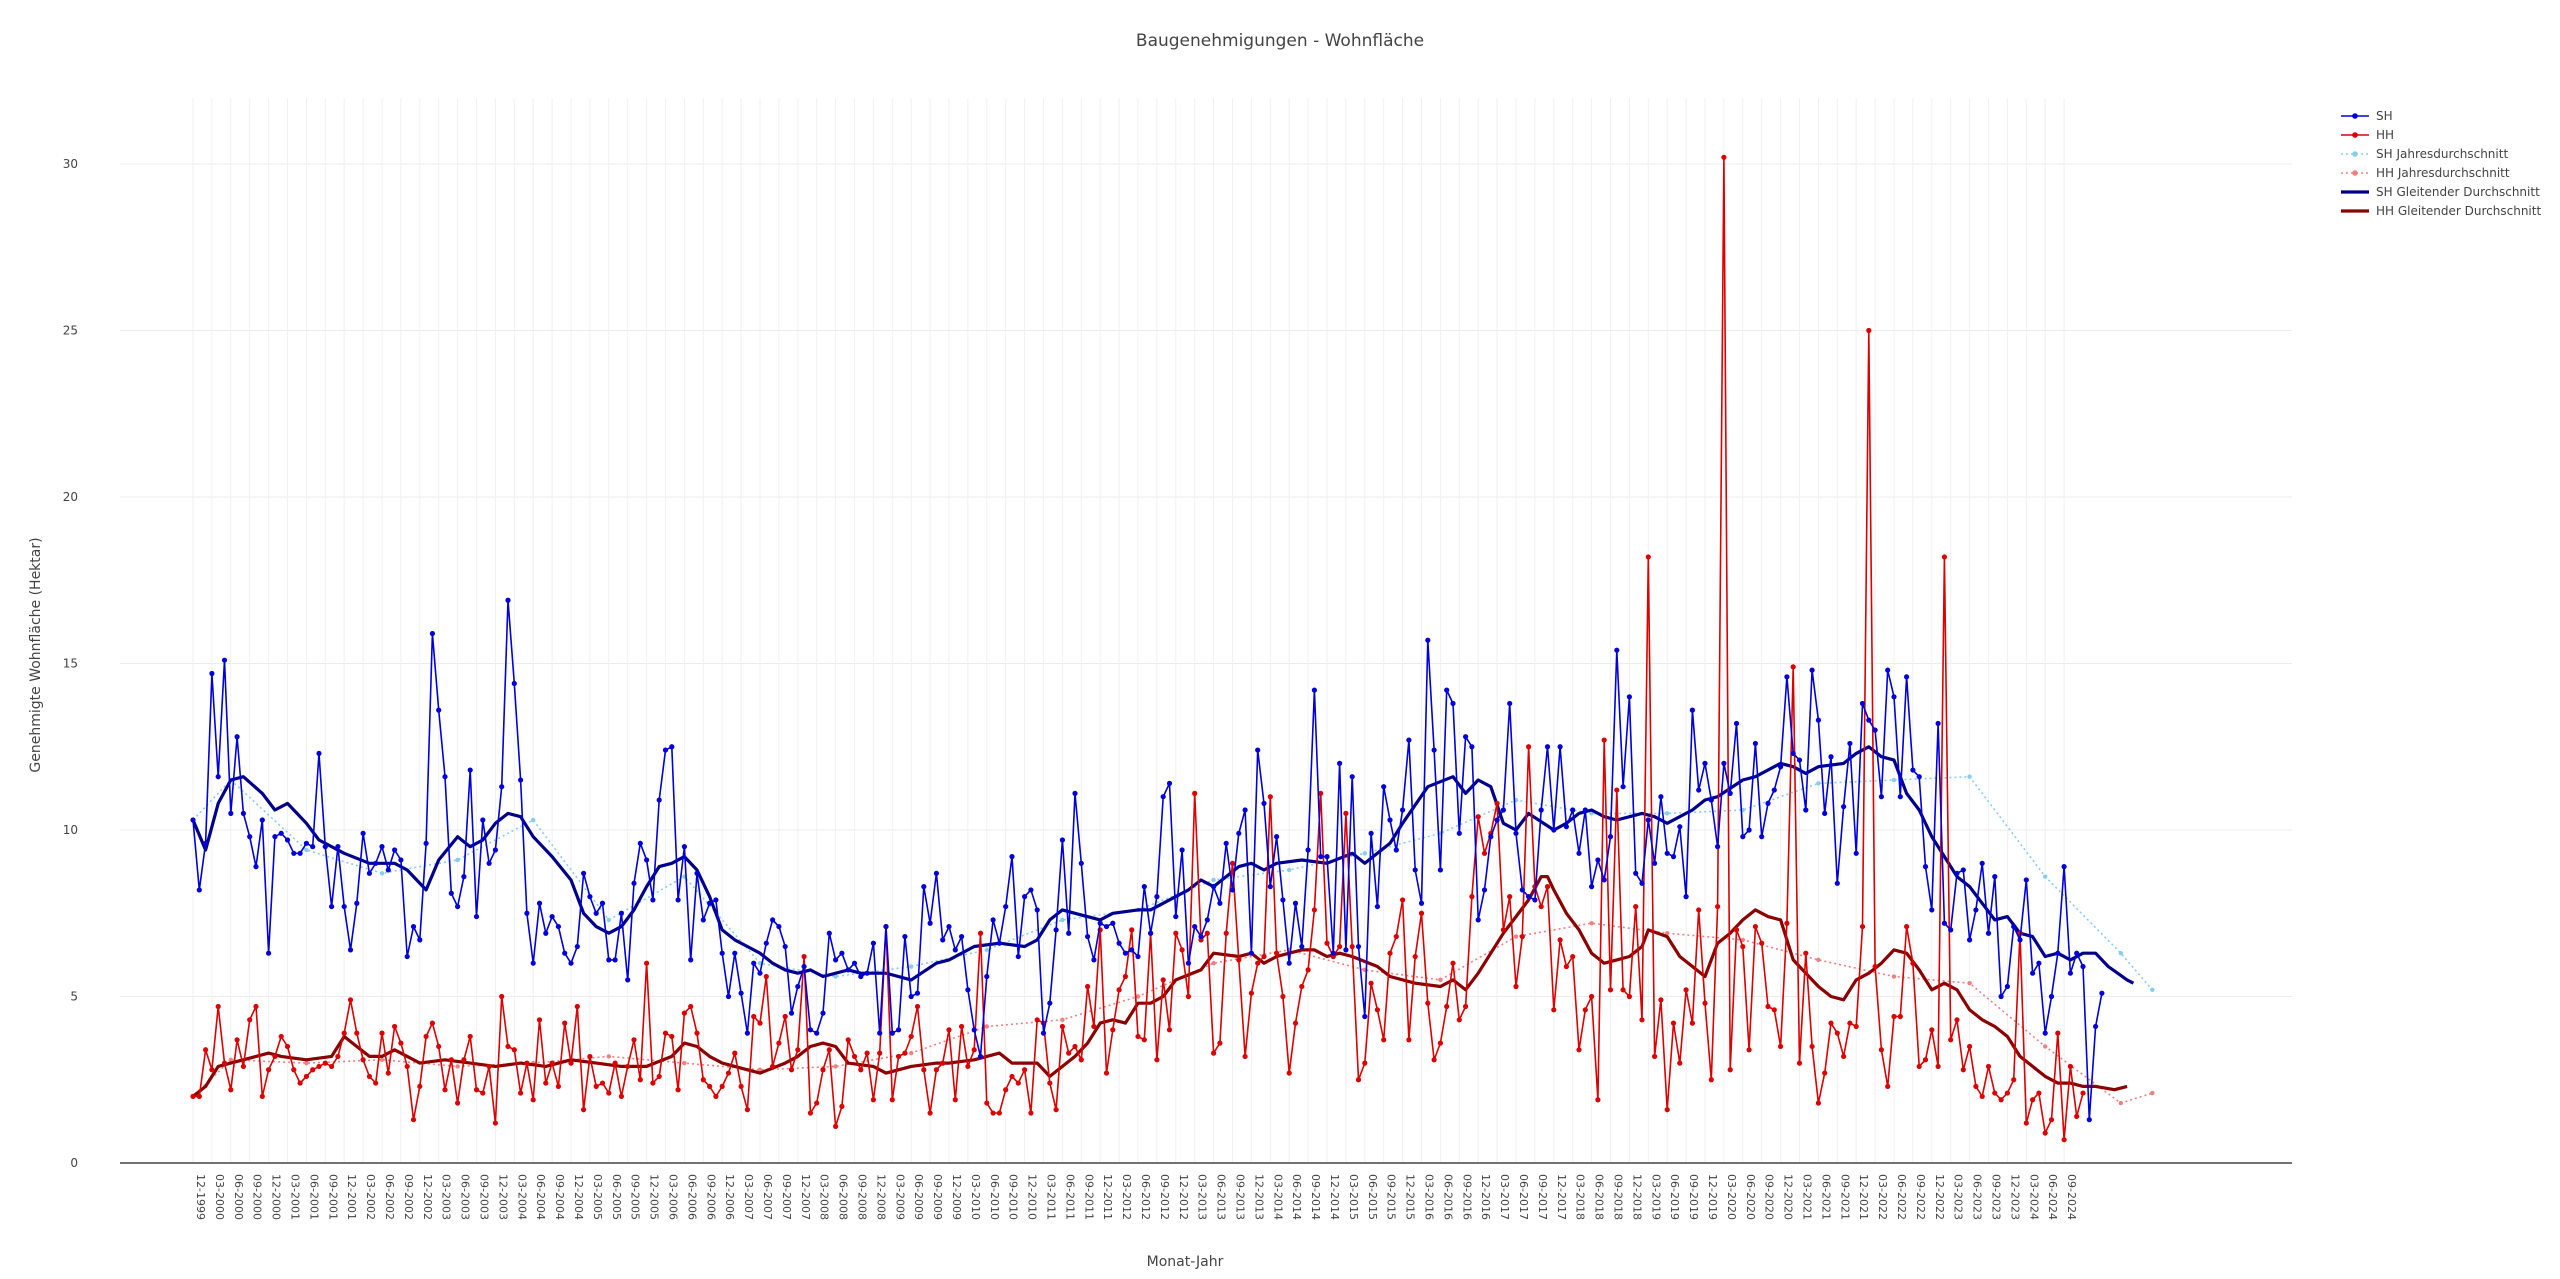 Image resolution: width=2560 pixels, height=1279 pixels. Describe the element at coordinates (2440, 153) in the screenshot. I see `legend-item-sh_annual: SH Jahresdurchschnitt` at that location.